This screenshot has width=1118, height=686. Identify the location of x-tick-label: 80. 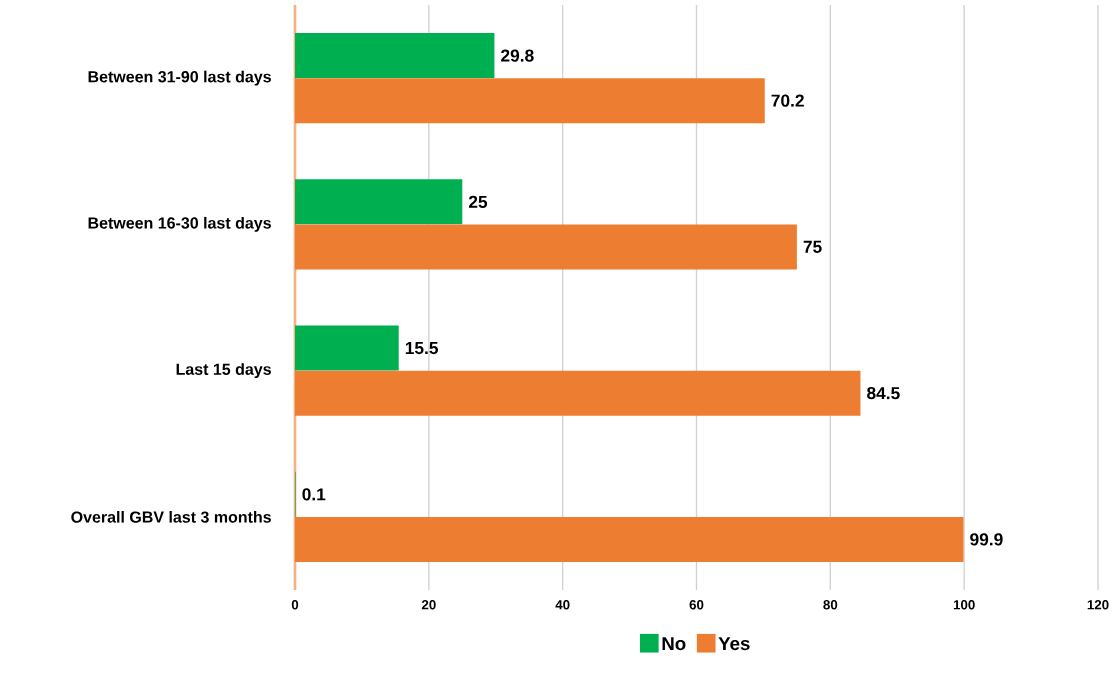
(830, 605).